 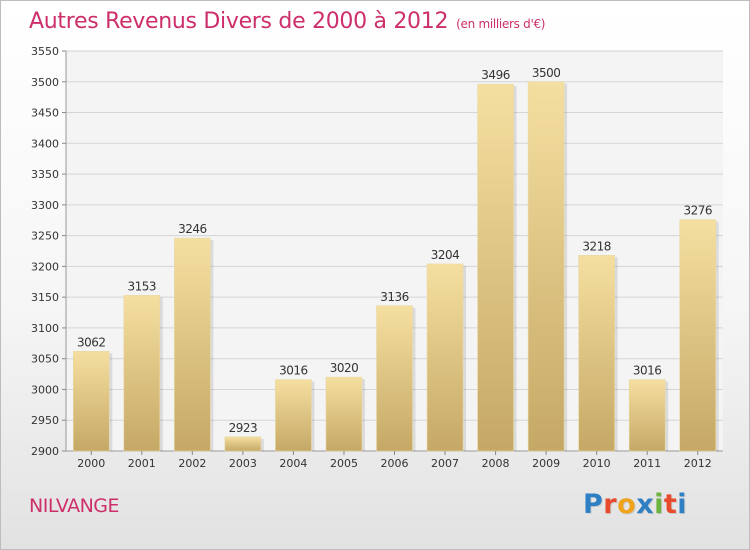 What do you see at coordinates (192, 463) in the screenshot?
I see `x-tick-label: 2002` at bounding box center [192, 463].